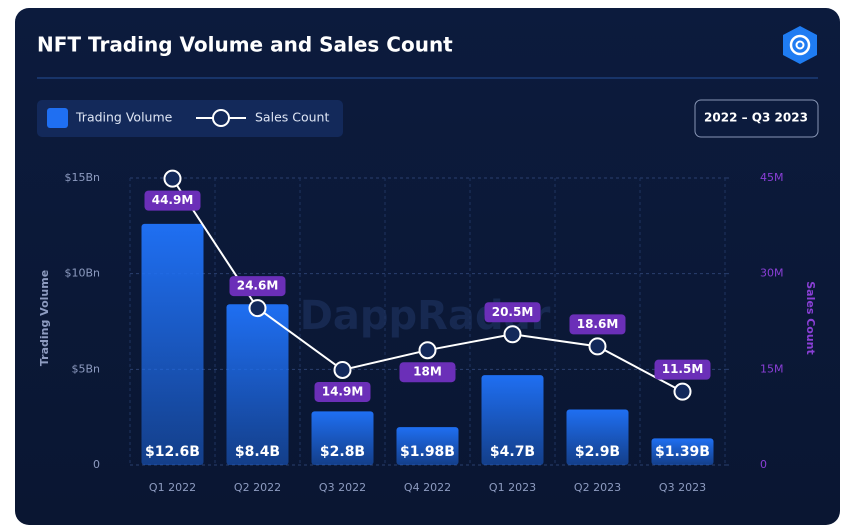 The width and height of the screenshot is (850, 530). I want to click on y-tick-label: $10Bn, so click(82, 273).